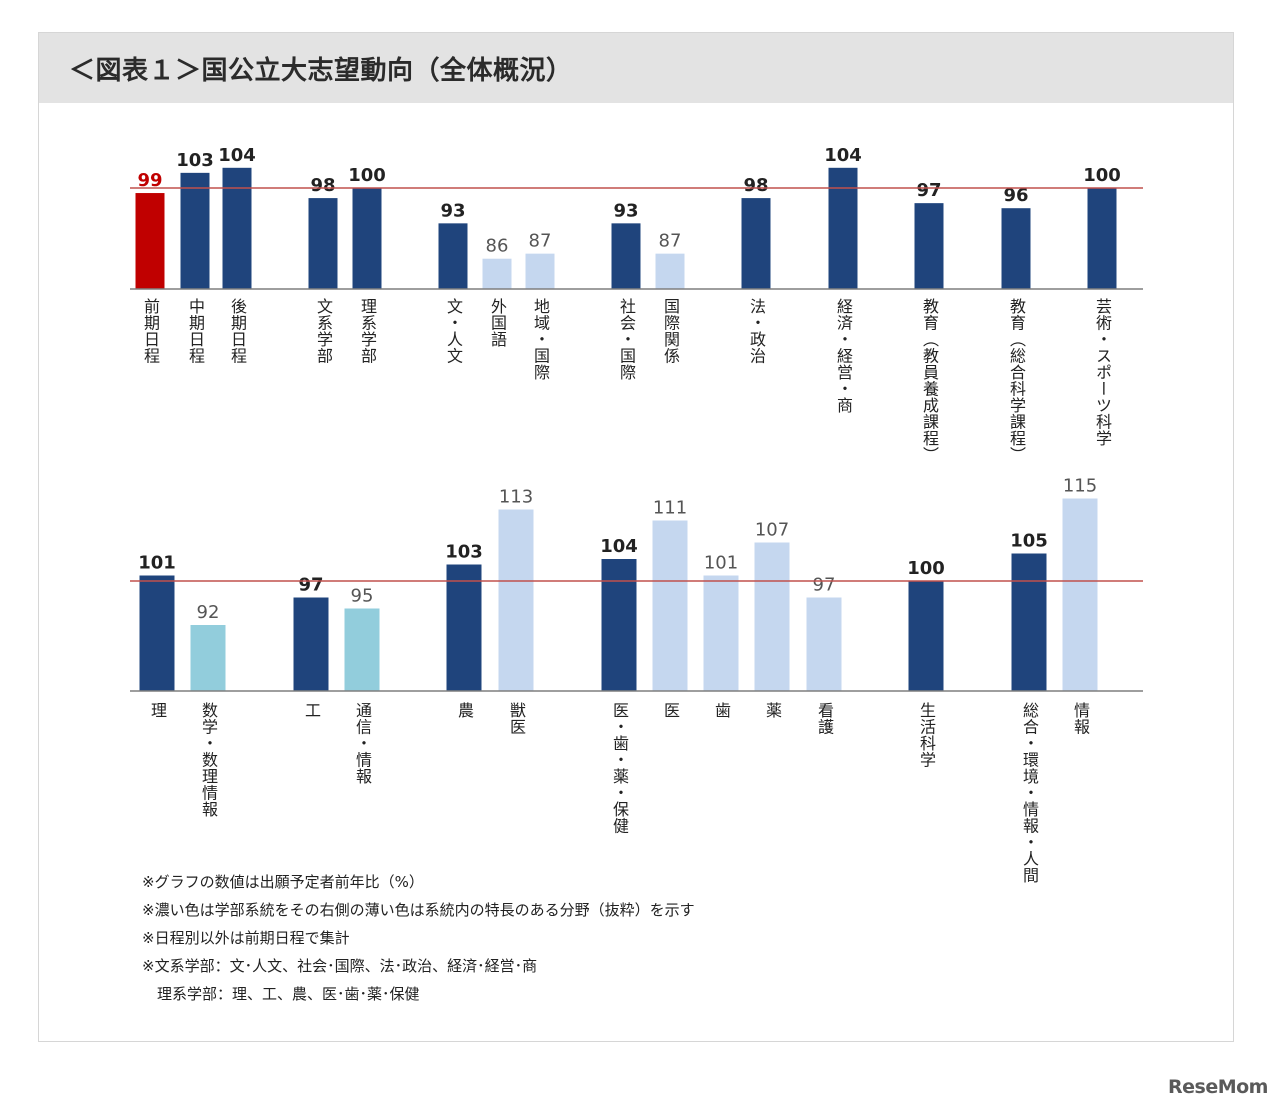 This screenshot has height=1107, width=1280. What do you see at coordinates (926, 735) in the screenshot?
I see `category-label: 生活科学` at bounding box center [926, 735].